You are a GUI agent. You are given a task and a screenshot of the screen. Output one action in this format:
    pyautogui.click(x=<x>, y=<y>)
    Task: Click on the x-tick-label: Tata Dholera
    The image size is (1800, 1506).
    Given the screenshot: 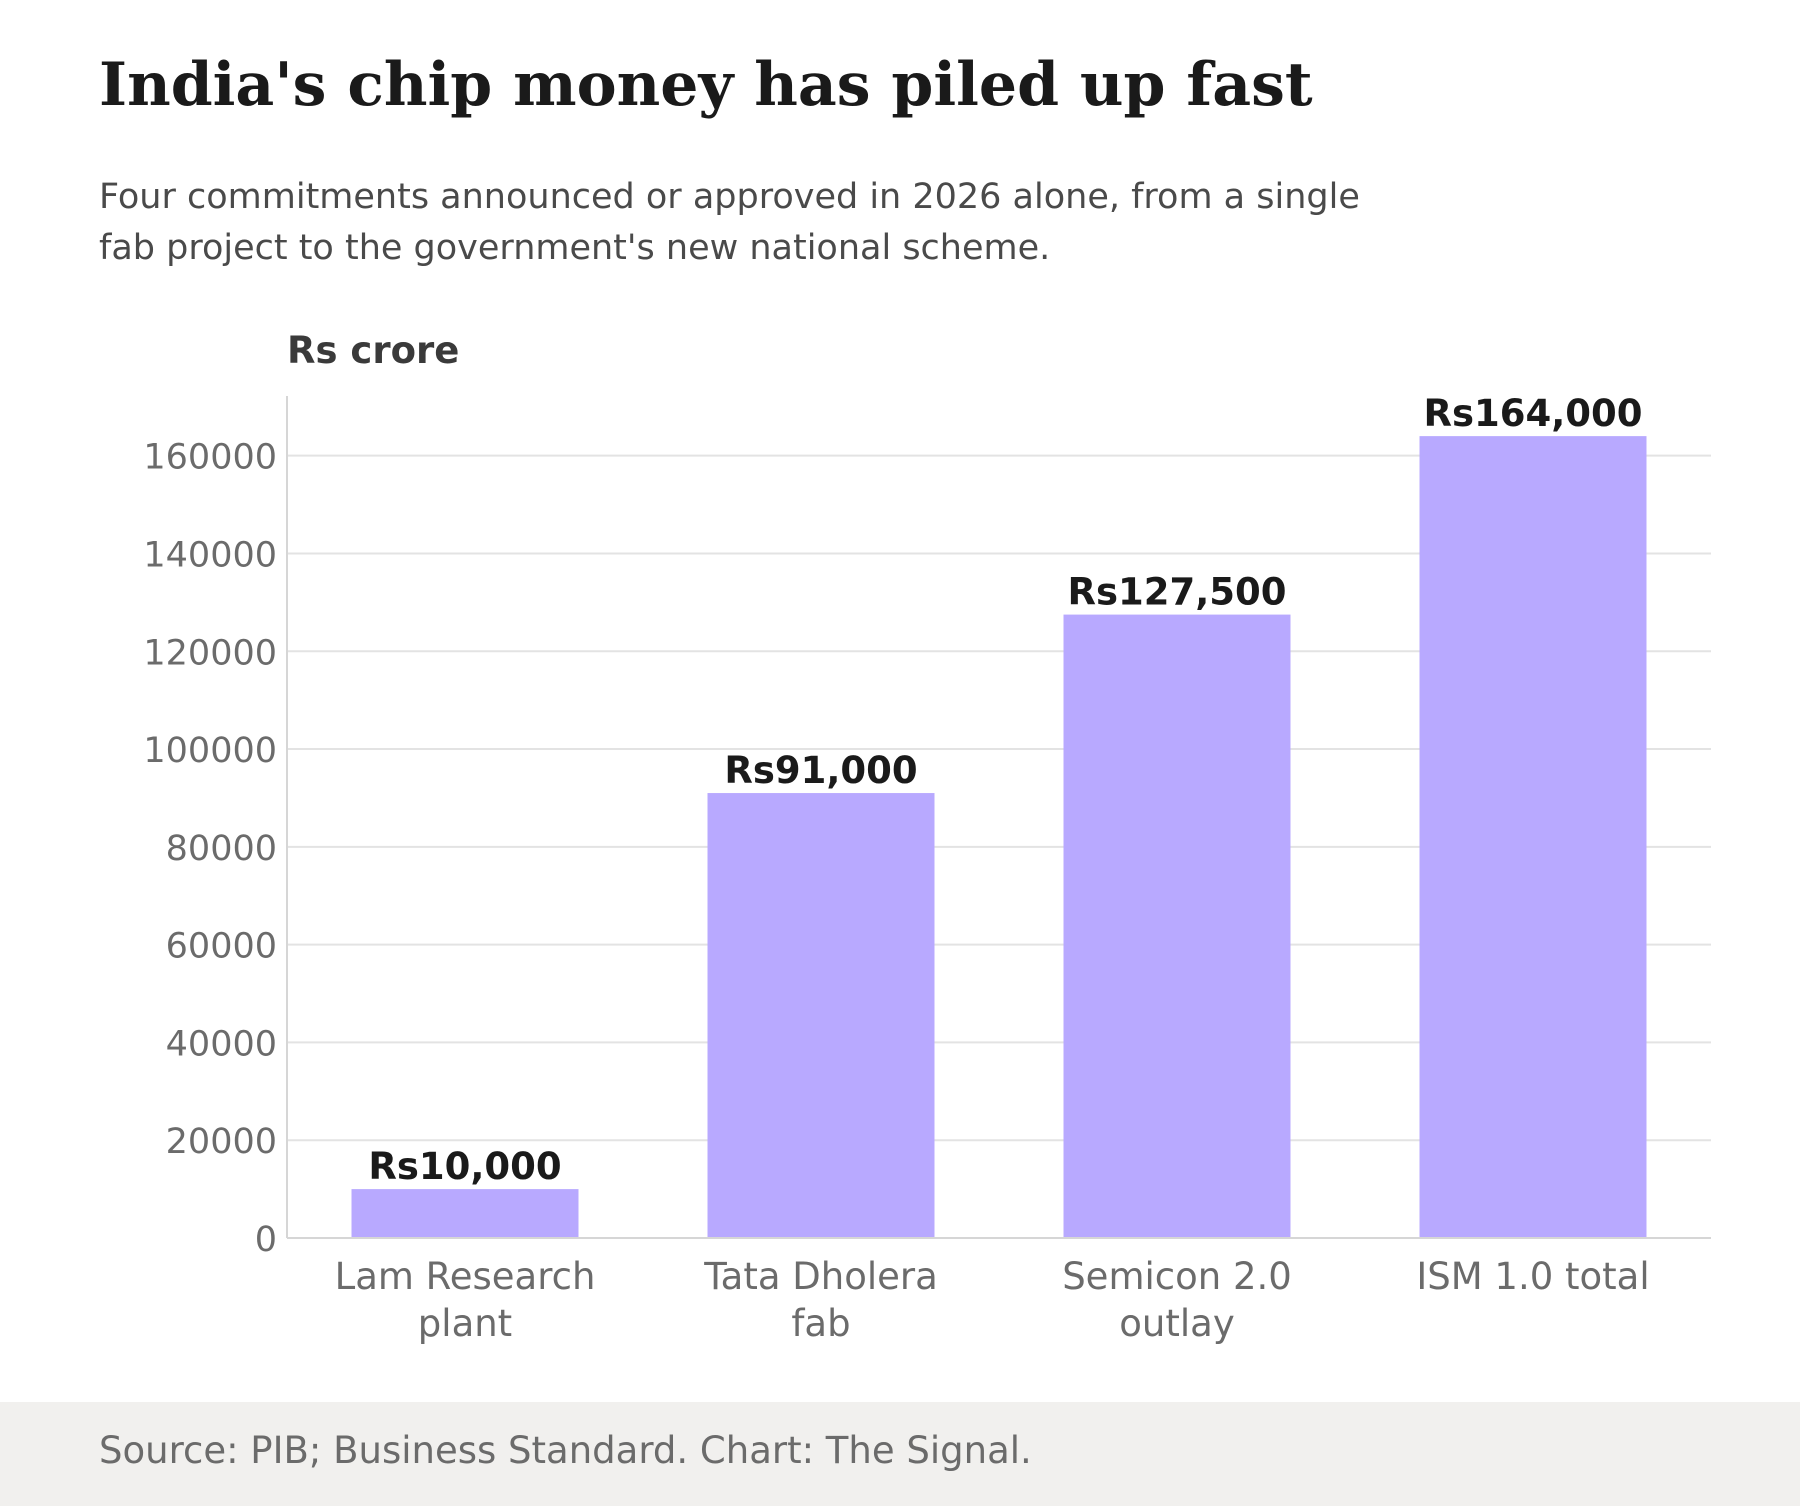 What is the action you would take?
    pyautogui.click(x=820, y=1276)
    